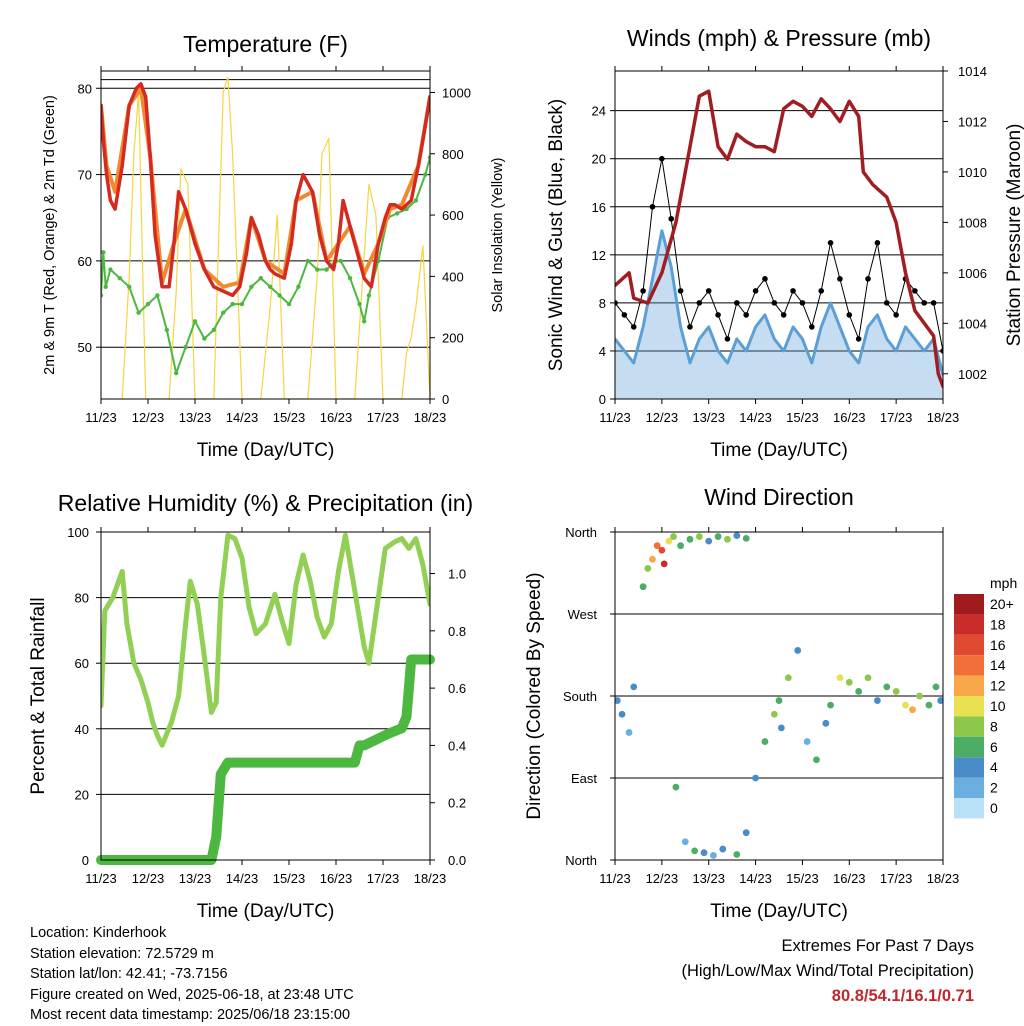  Describe the element at coordinates (972, 71) in the screenshot. I see `y-right-tick-label: 1014` at that location.